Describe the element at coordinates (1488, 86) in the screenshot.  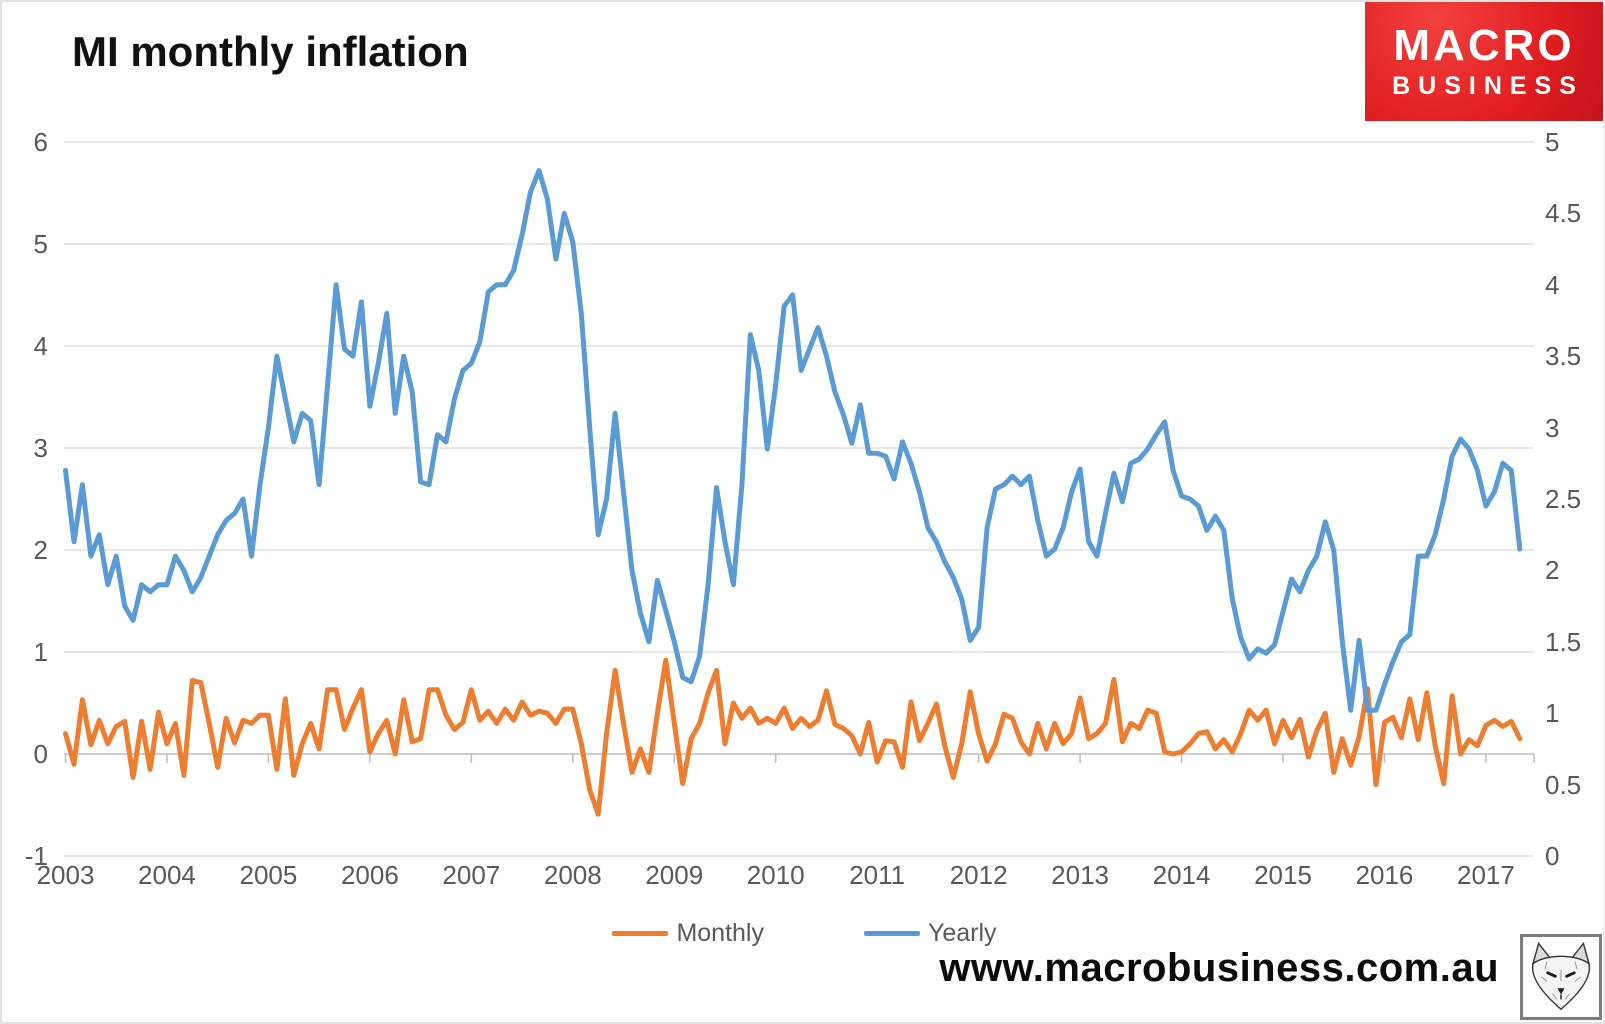
I see `logo-line2: BUSINESS` at that location.